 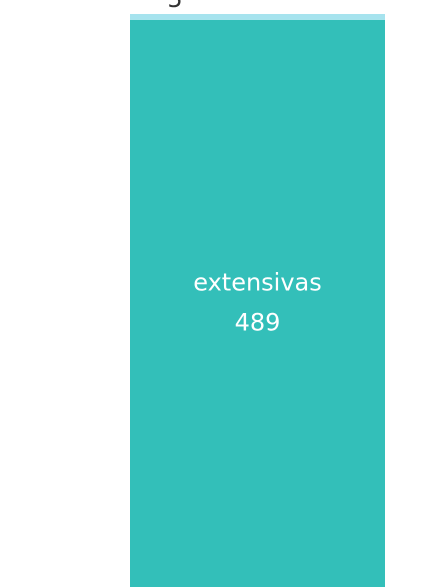 What do you see at coordinates (174, 6) in the screenshot?
I see `segment-value: 5` at bounding box center [174, 6].